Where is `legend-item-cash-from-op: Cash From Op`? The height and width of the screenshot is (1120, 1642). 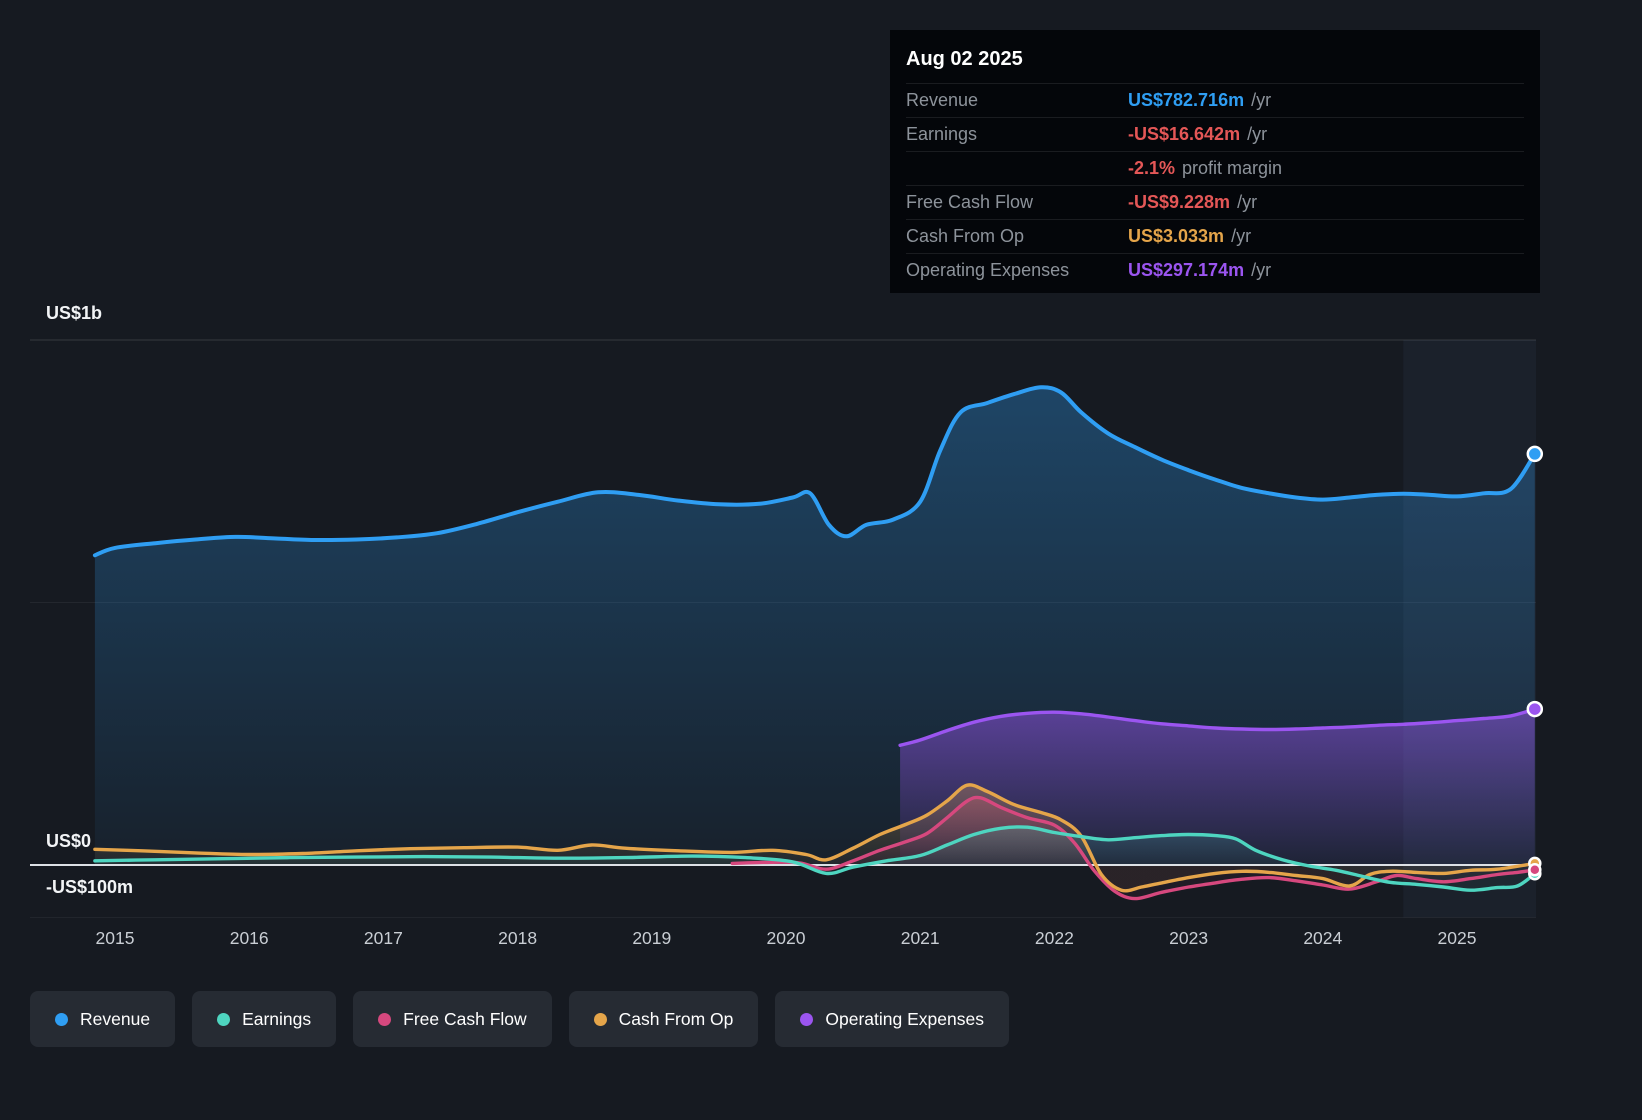
legend-item-cash-from-op: Cash From Op is located at coordinates (663, 1019).